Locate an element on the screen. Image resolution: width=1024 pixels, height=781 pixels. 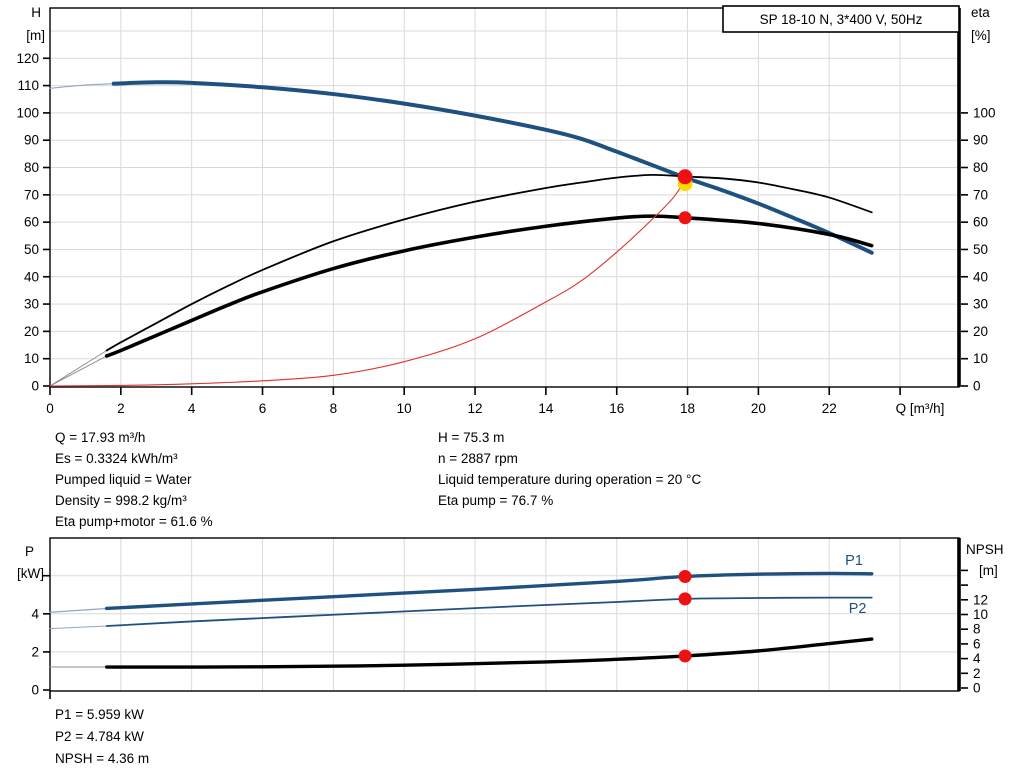
info-line: P2 = 4.784 kW is located at coordinates (99, 736).